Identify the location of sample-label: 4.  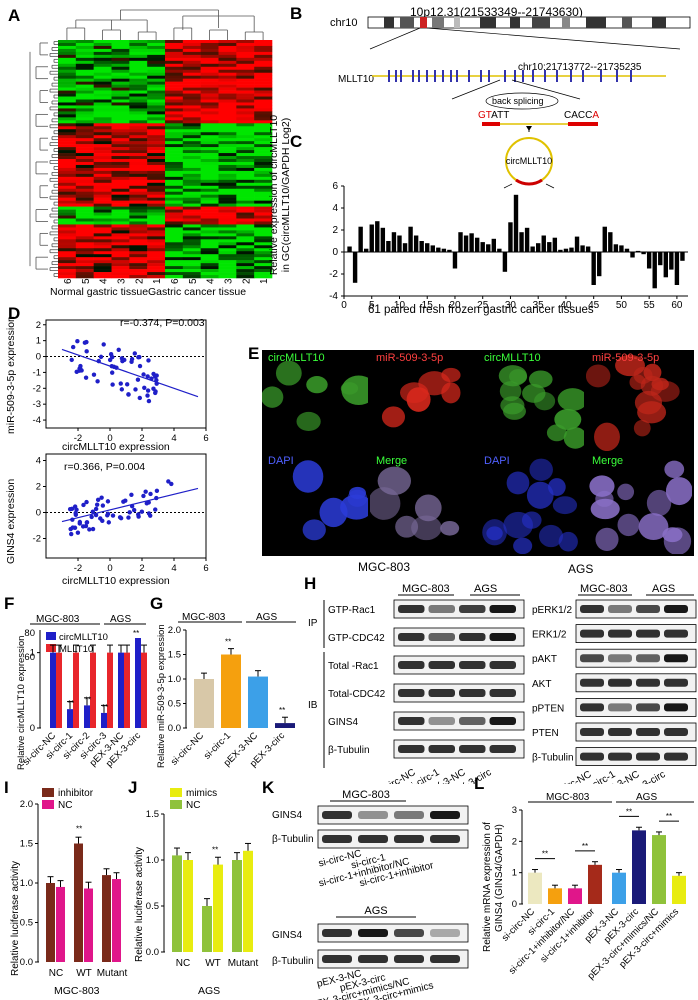
(211, 281).